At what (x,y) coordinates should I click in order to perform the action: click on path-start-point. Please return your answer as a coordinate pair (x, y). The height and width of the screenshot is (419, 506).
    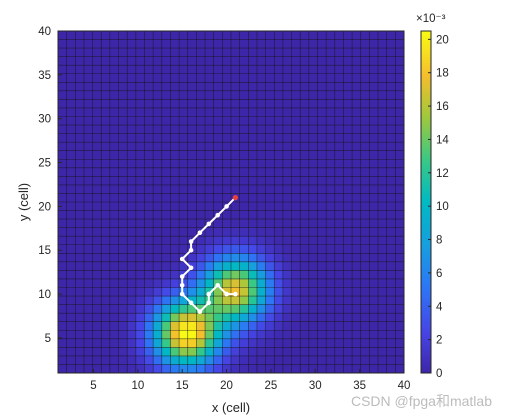
    Looking at the image, I should click on (235, 198).